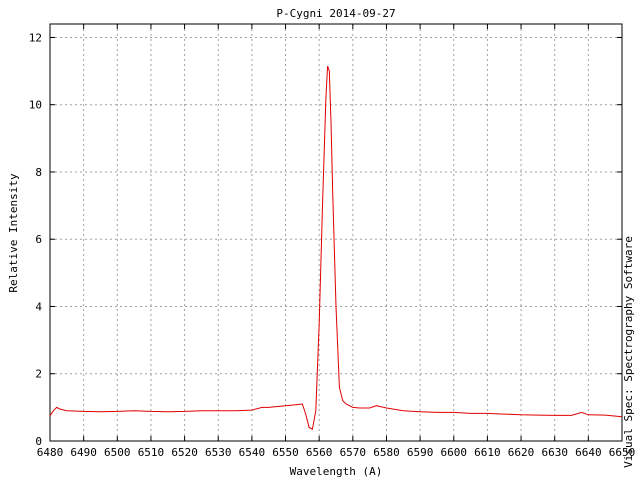  What do you see at coordinates (336, 471) in the screenshot?
I see `x-axis-label: Wavelength (A)` at bounding box center [336, 471].